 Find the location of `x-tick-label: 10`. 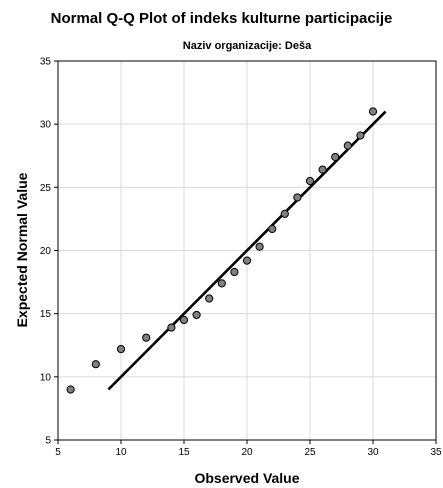

x-tick-label: 10 is located at coordinates (121, 452).